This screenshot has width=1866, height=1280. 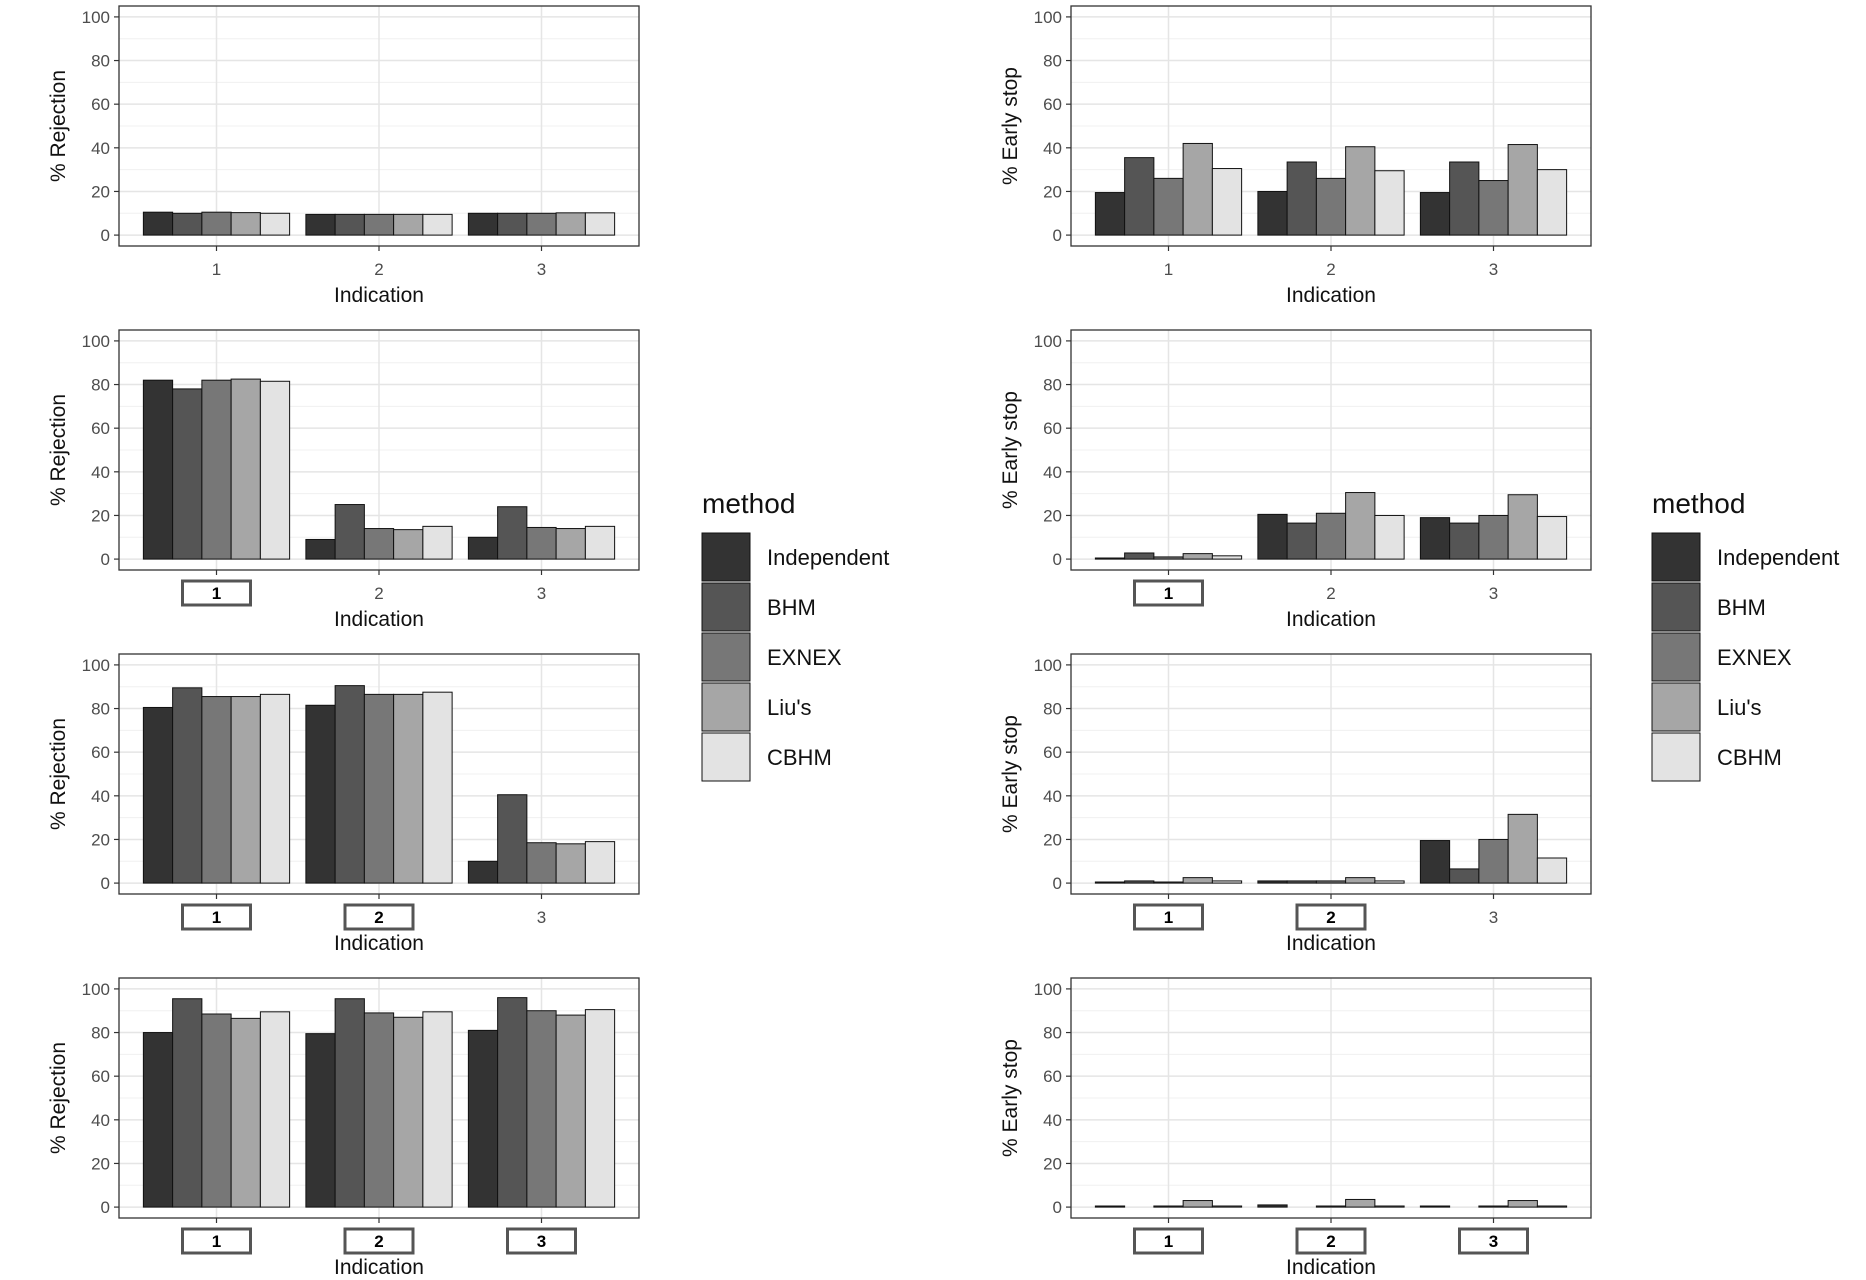 I want to click on legend-label: Liu's, so click(x=789, y=707).